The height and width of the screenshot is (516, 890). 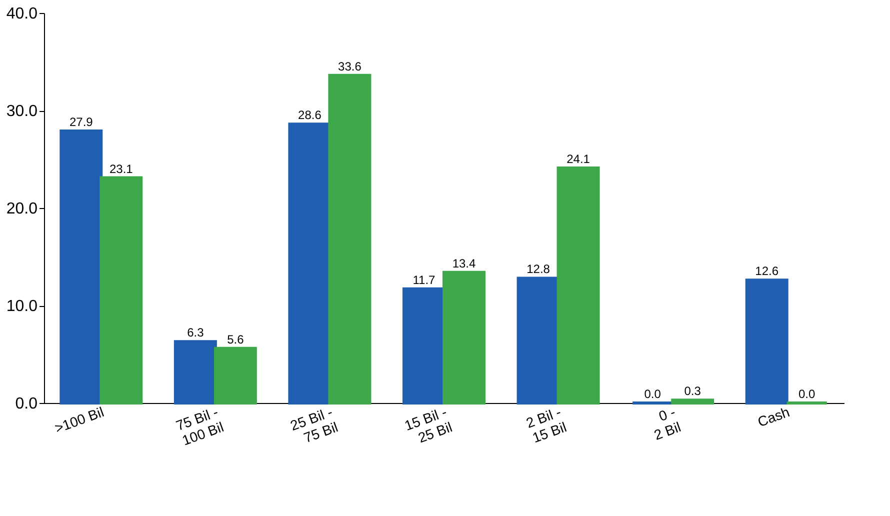 What do you see at coordinates (767, 271) in the screenshot?
I see `data-label: 12.6` at bounding box center [767, 271].